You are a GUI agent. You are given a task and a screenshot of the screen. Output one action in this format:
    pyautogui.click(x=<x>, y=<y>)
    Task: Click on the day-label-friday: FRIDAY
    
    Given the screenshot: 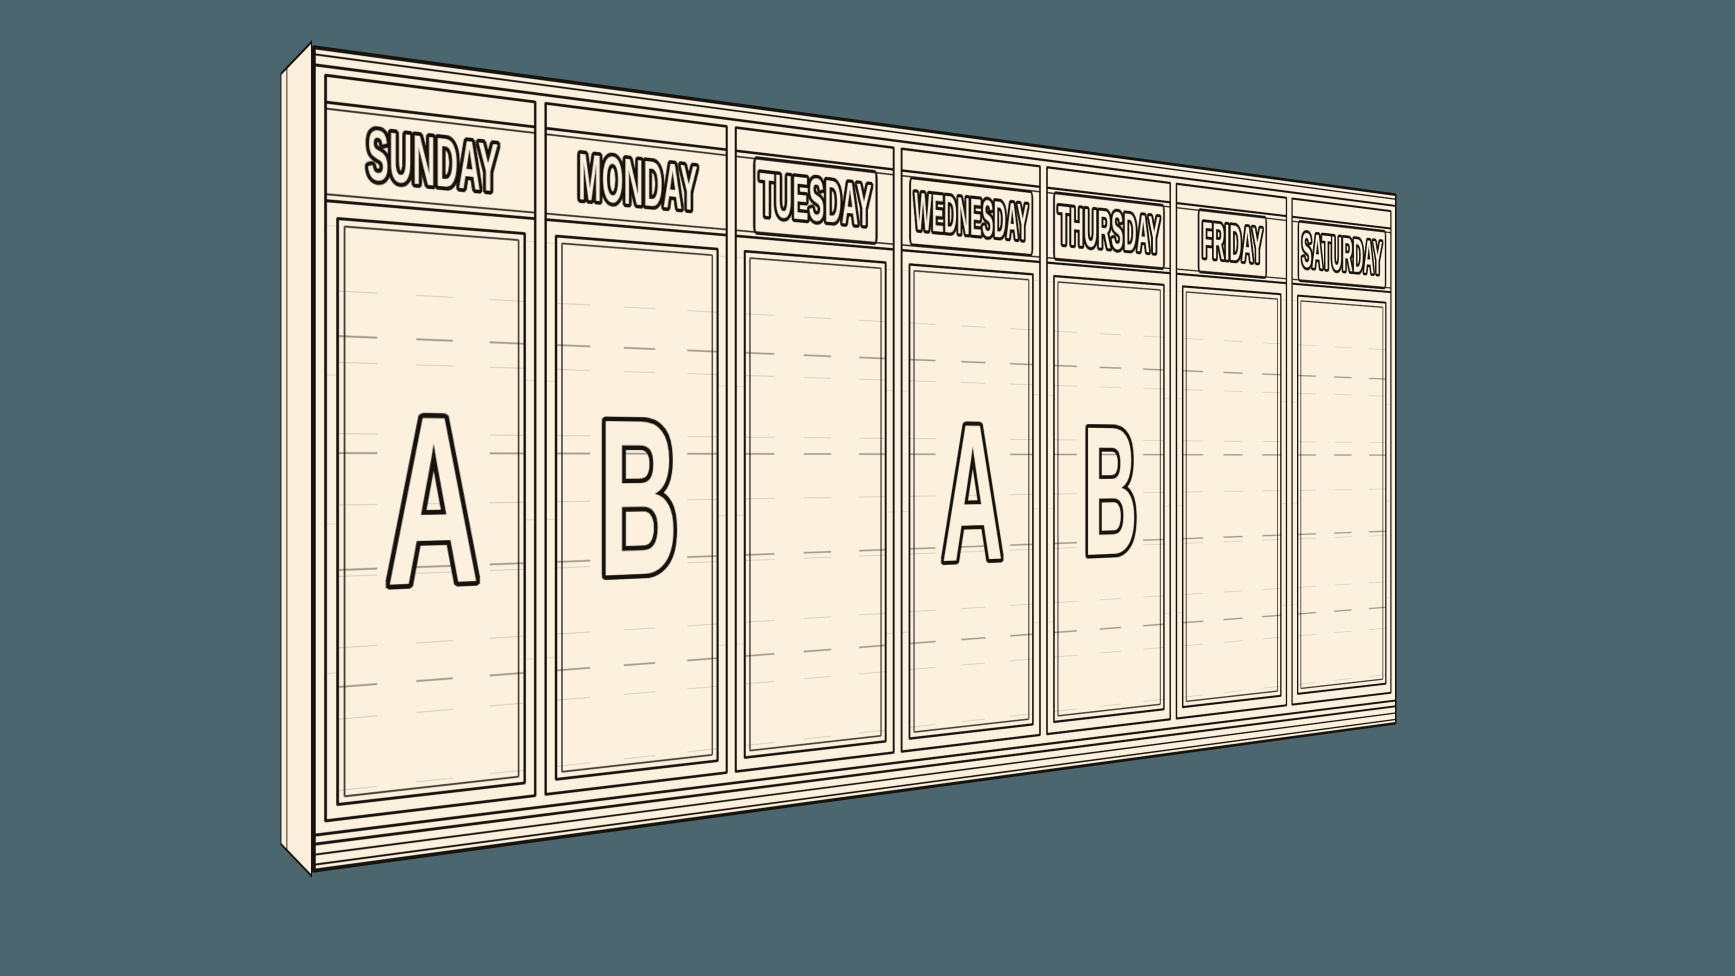 What is the action you would take?
    pyautogui.click(x=1232, y=244)
    